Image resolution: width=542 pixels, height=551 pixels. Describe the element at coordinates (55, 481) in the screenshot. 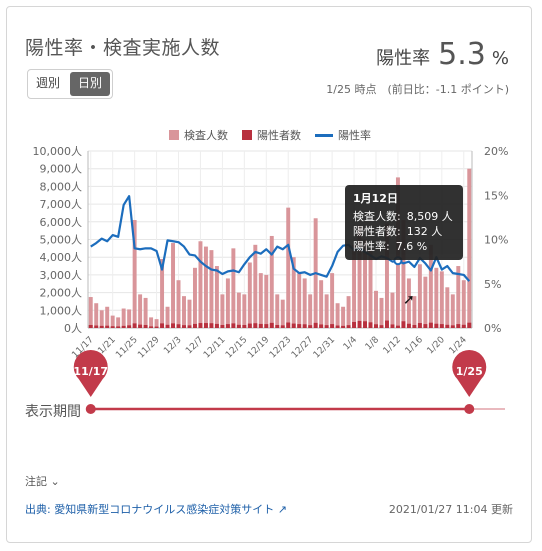

I see `chevron-down-icon: ⌄` at that location.